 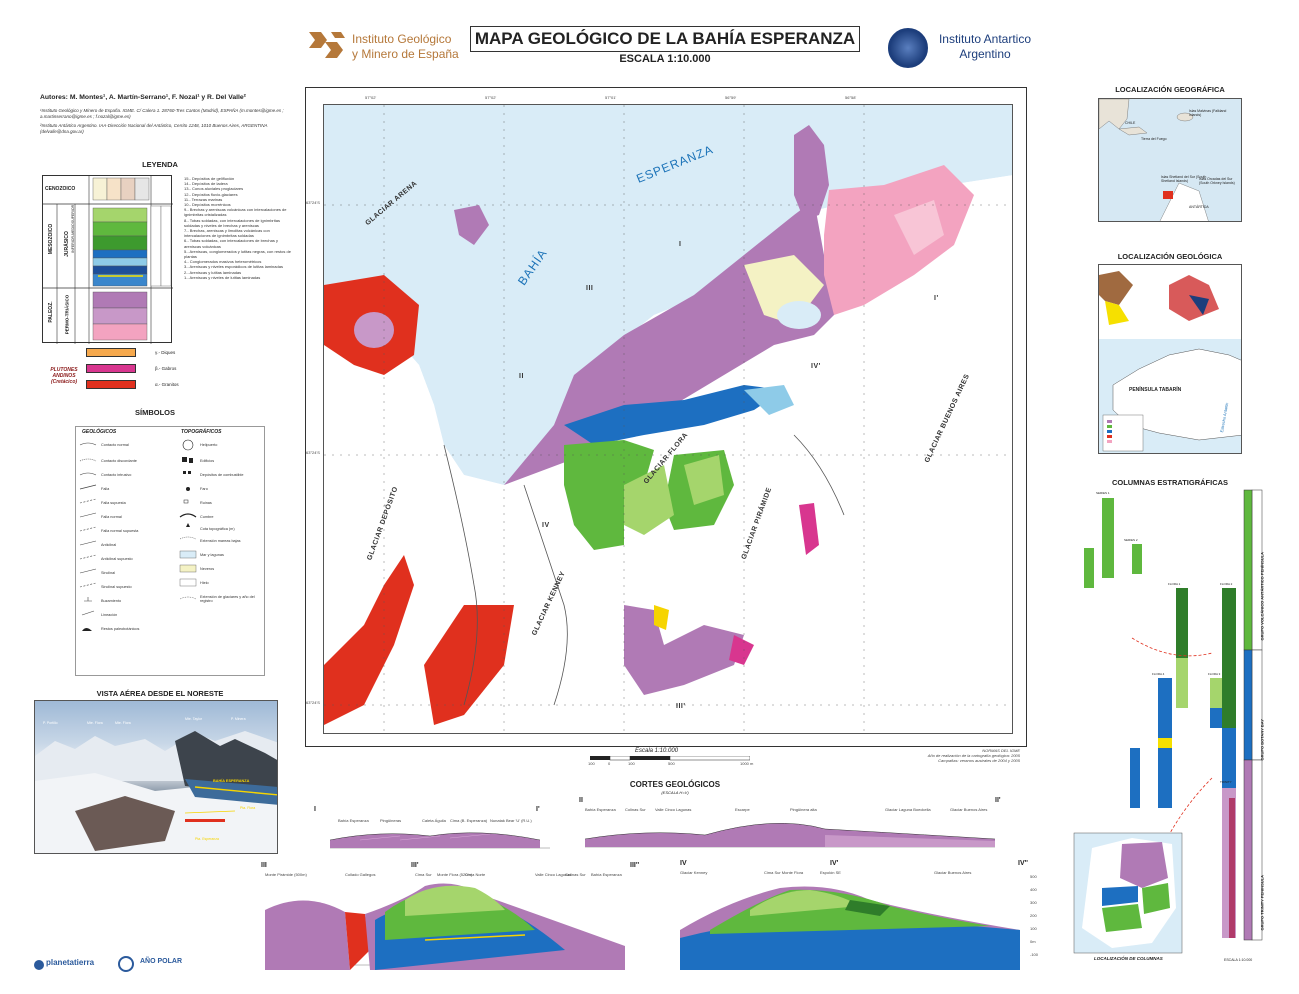 I want to click on columna-name: FLORA 4, so click(x=1158, y=674).